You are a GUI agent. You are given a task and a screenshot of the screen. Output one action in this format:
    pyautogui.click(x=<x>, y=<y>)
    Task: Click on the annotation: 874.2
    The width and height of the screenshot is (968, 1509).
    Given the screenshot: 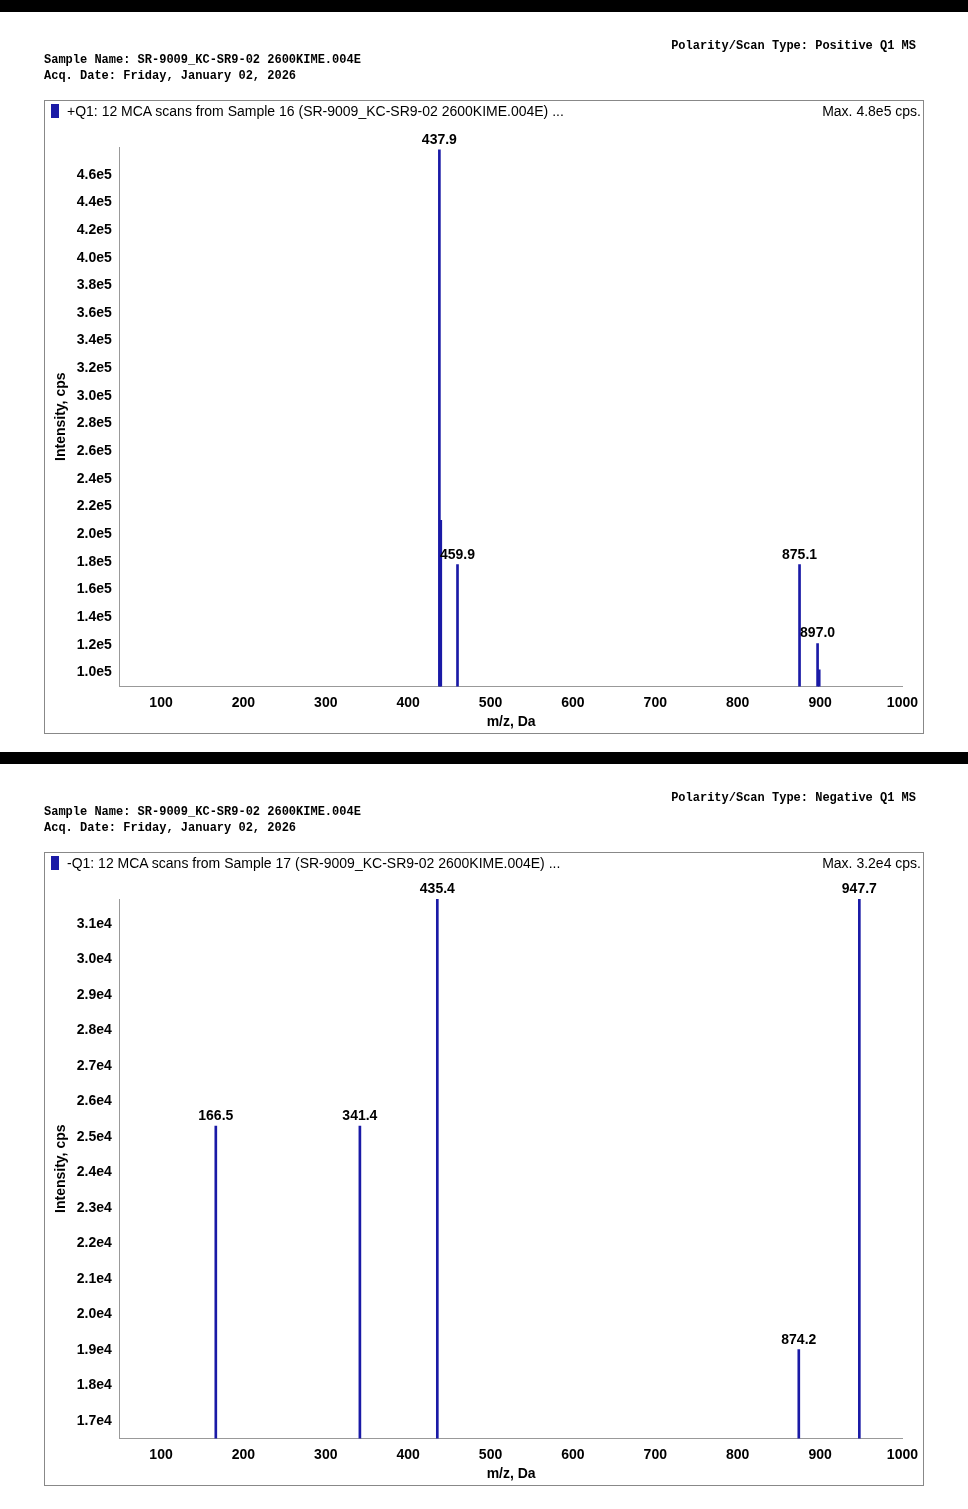 What is the action you would take?
    pyautogui.click(x=799, y=1338)
    